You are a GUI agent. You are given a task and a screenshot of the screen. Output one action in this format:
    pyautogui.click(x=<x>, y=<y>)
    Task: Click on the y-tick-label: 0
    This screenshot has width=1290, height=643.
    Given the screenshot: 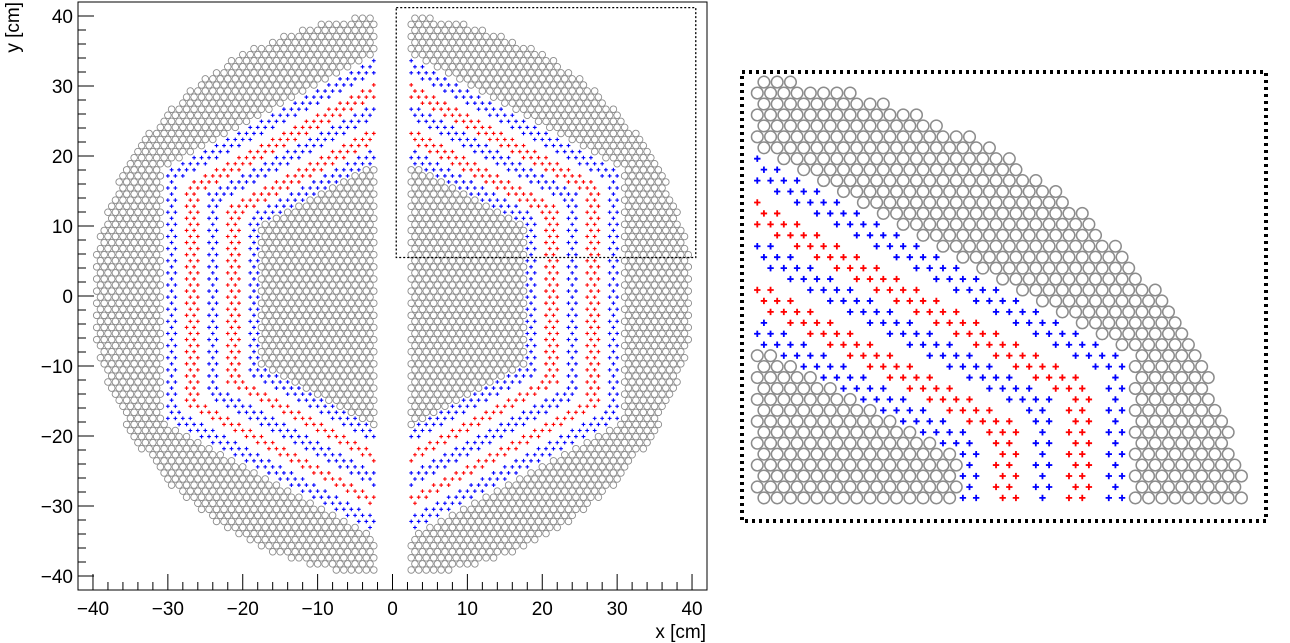 What is the action you would take?
    pyautogui.click(x=67, y=297)
    